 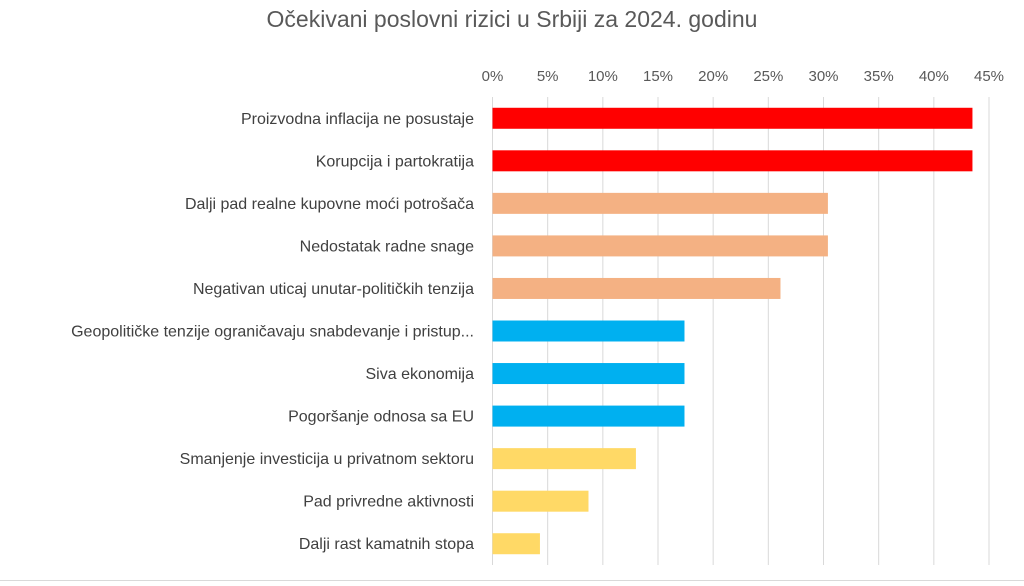 I want to click on category-label: Pogoršanje odnosa sa EU, so click(x=381, y=417).